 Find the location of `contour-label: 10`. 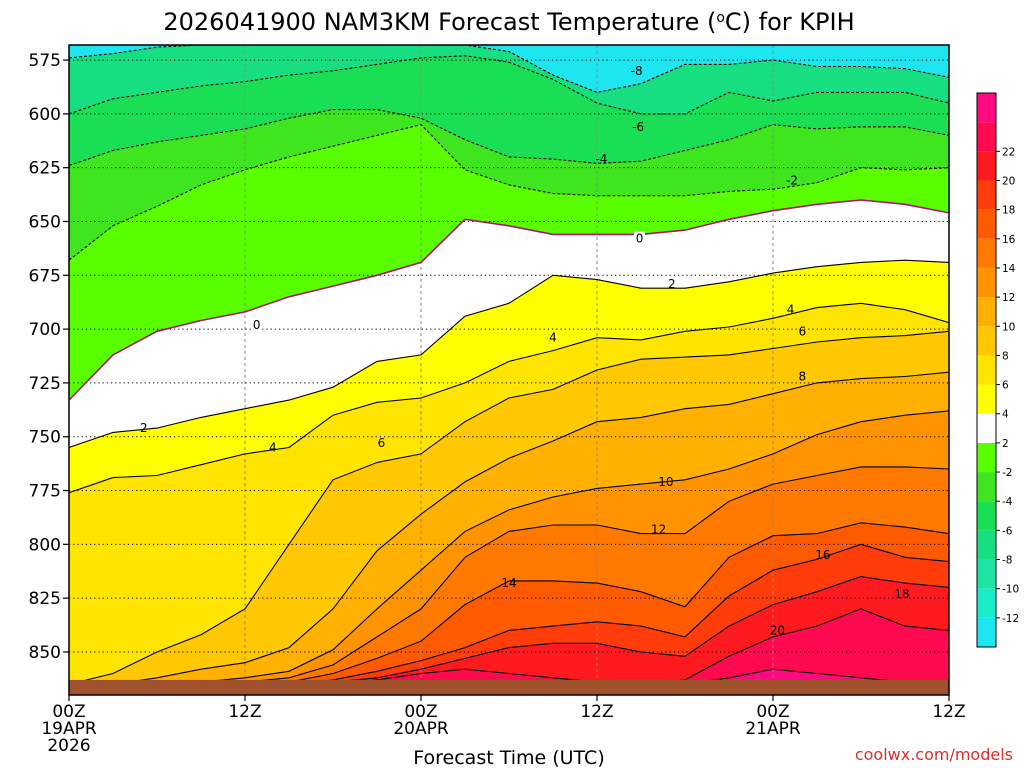

contour-label: 10 is located at coordinates (665, 482).